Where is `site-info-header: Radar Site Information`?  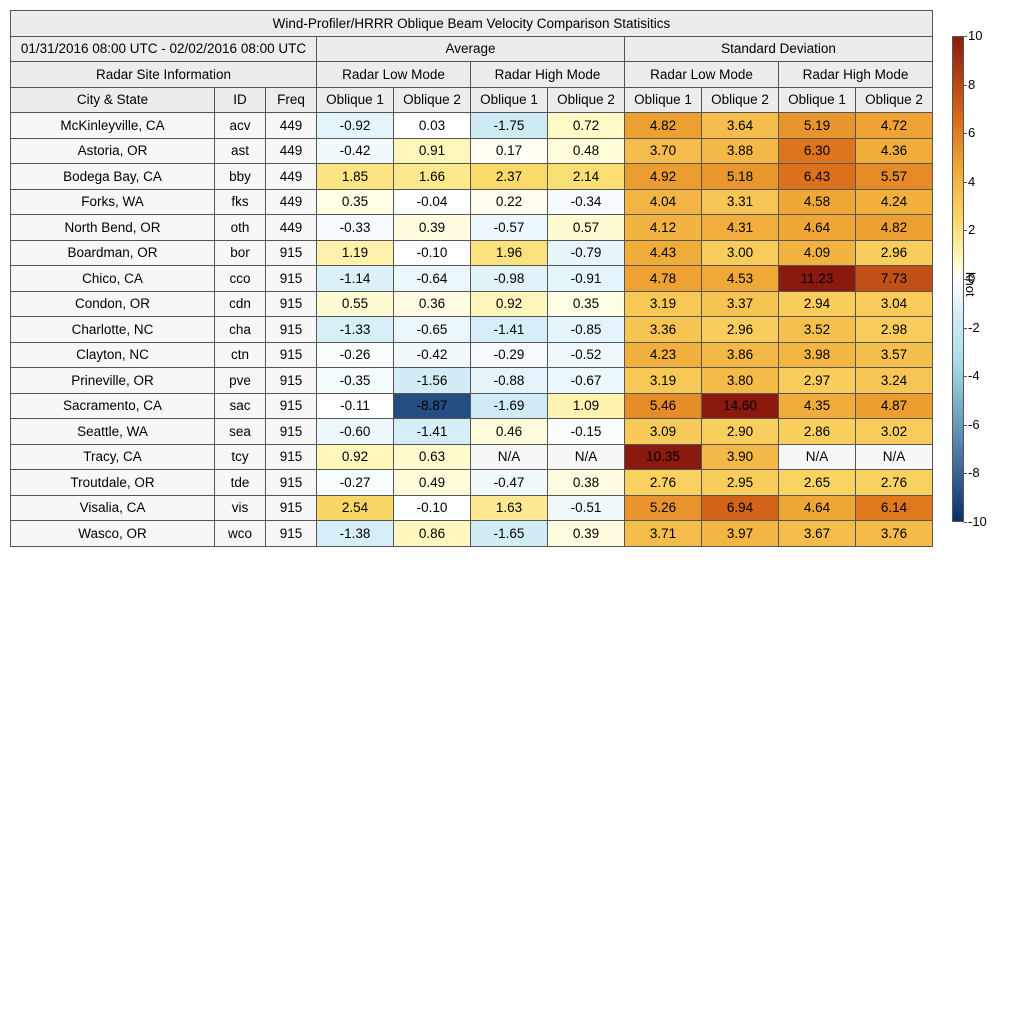 site-info-header: Radar Site Information is located at coordinates (163, 74).